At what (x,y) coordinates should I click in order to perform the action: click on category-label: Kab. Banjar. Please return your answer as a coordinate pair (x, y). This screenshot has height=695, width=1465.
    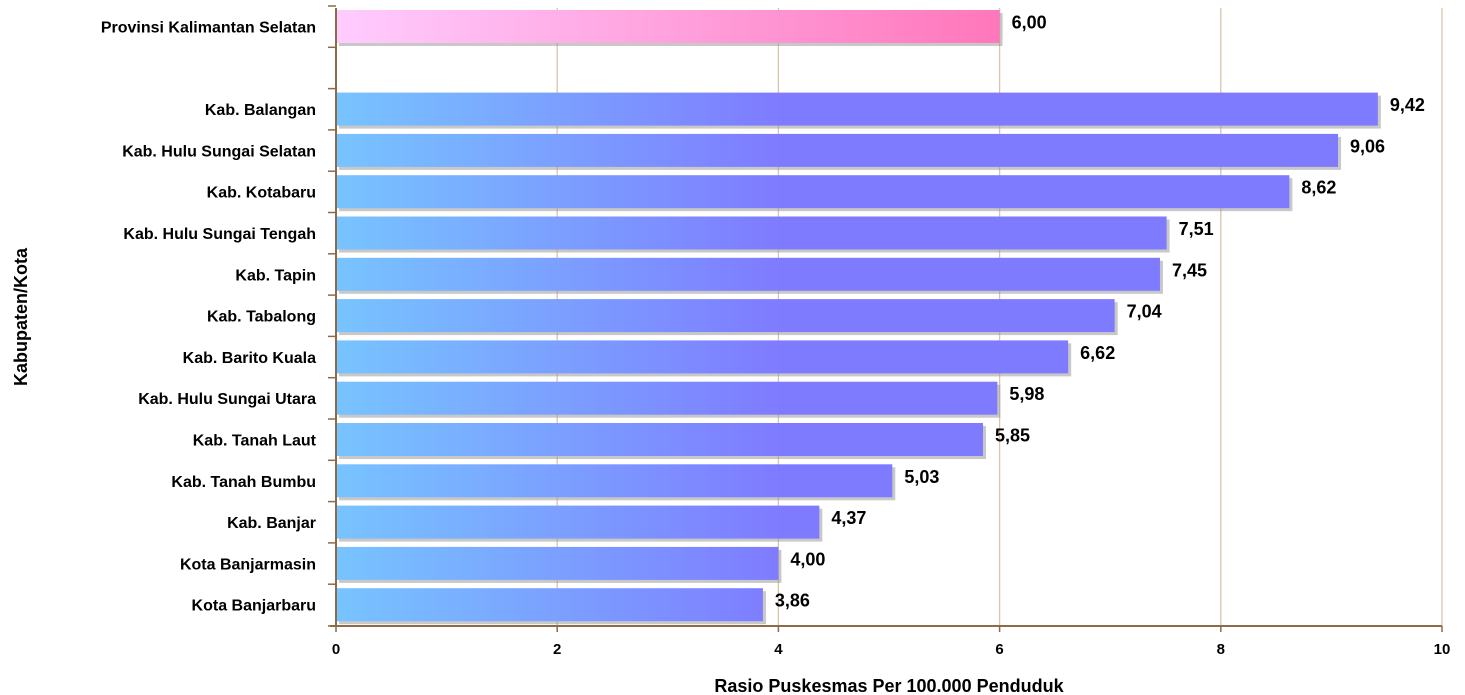
    Looking at the image, I should click on (271, 523).